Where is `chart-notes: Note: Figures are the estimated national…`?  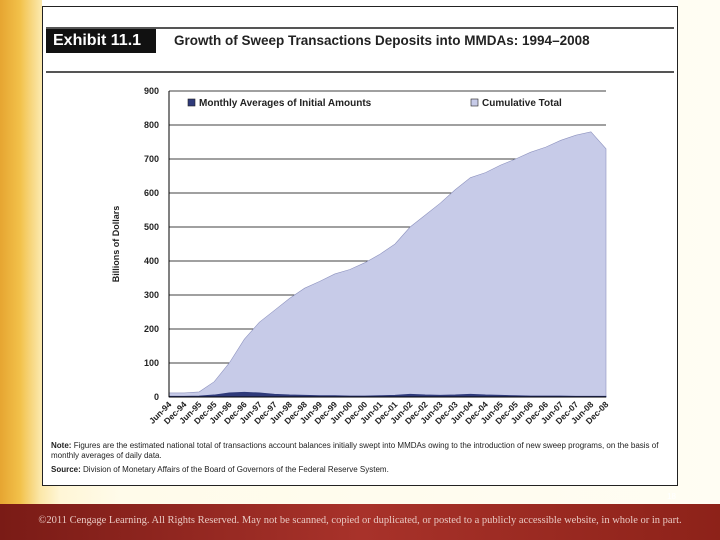
chart-notes: Note: Figures are the estimated national… is located at coordinates (361, 460).